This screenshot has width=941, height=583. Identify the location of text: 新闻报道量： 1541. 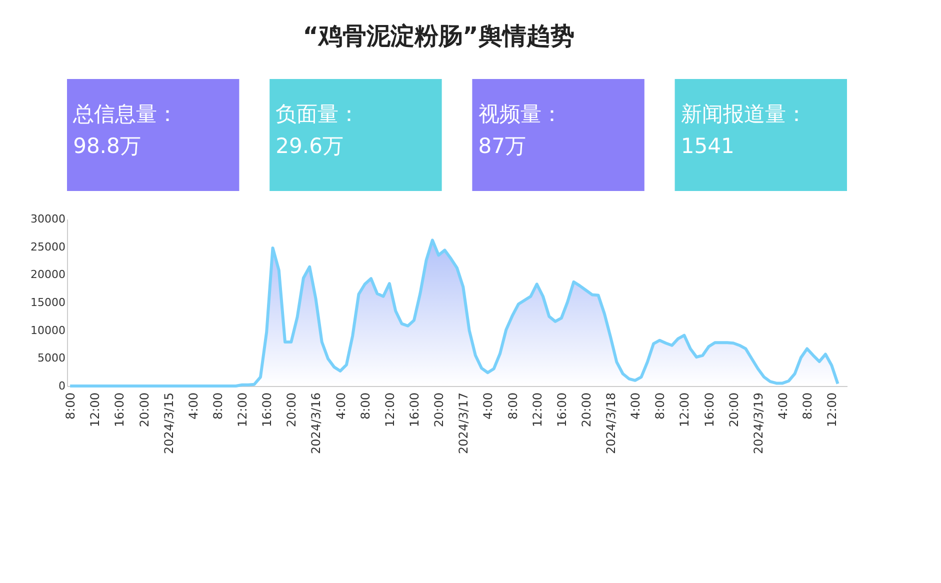
(743, 130).